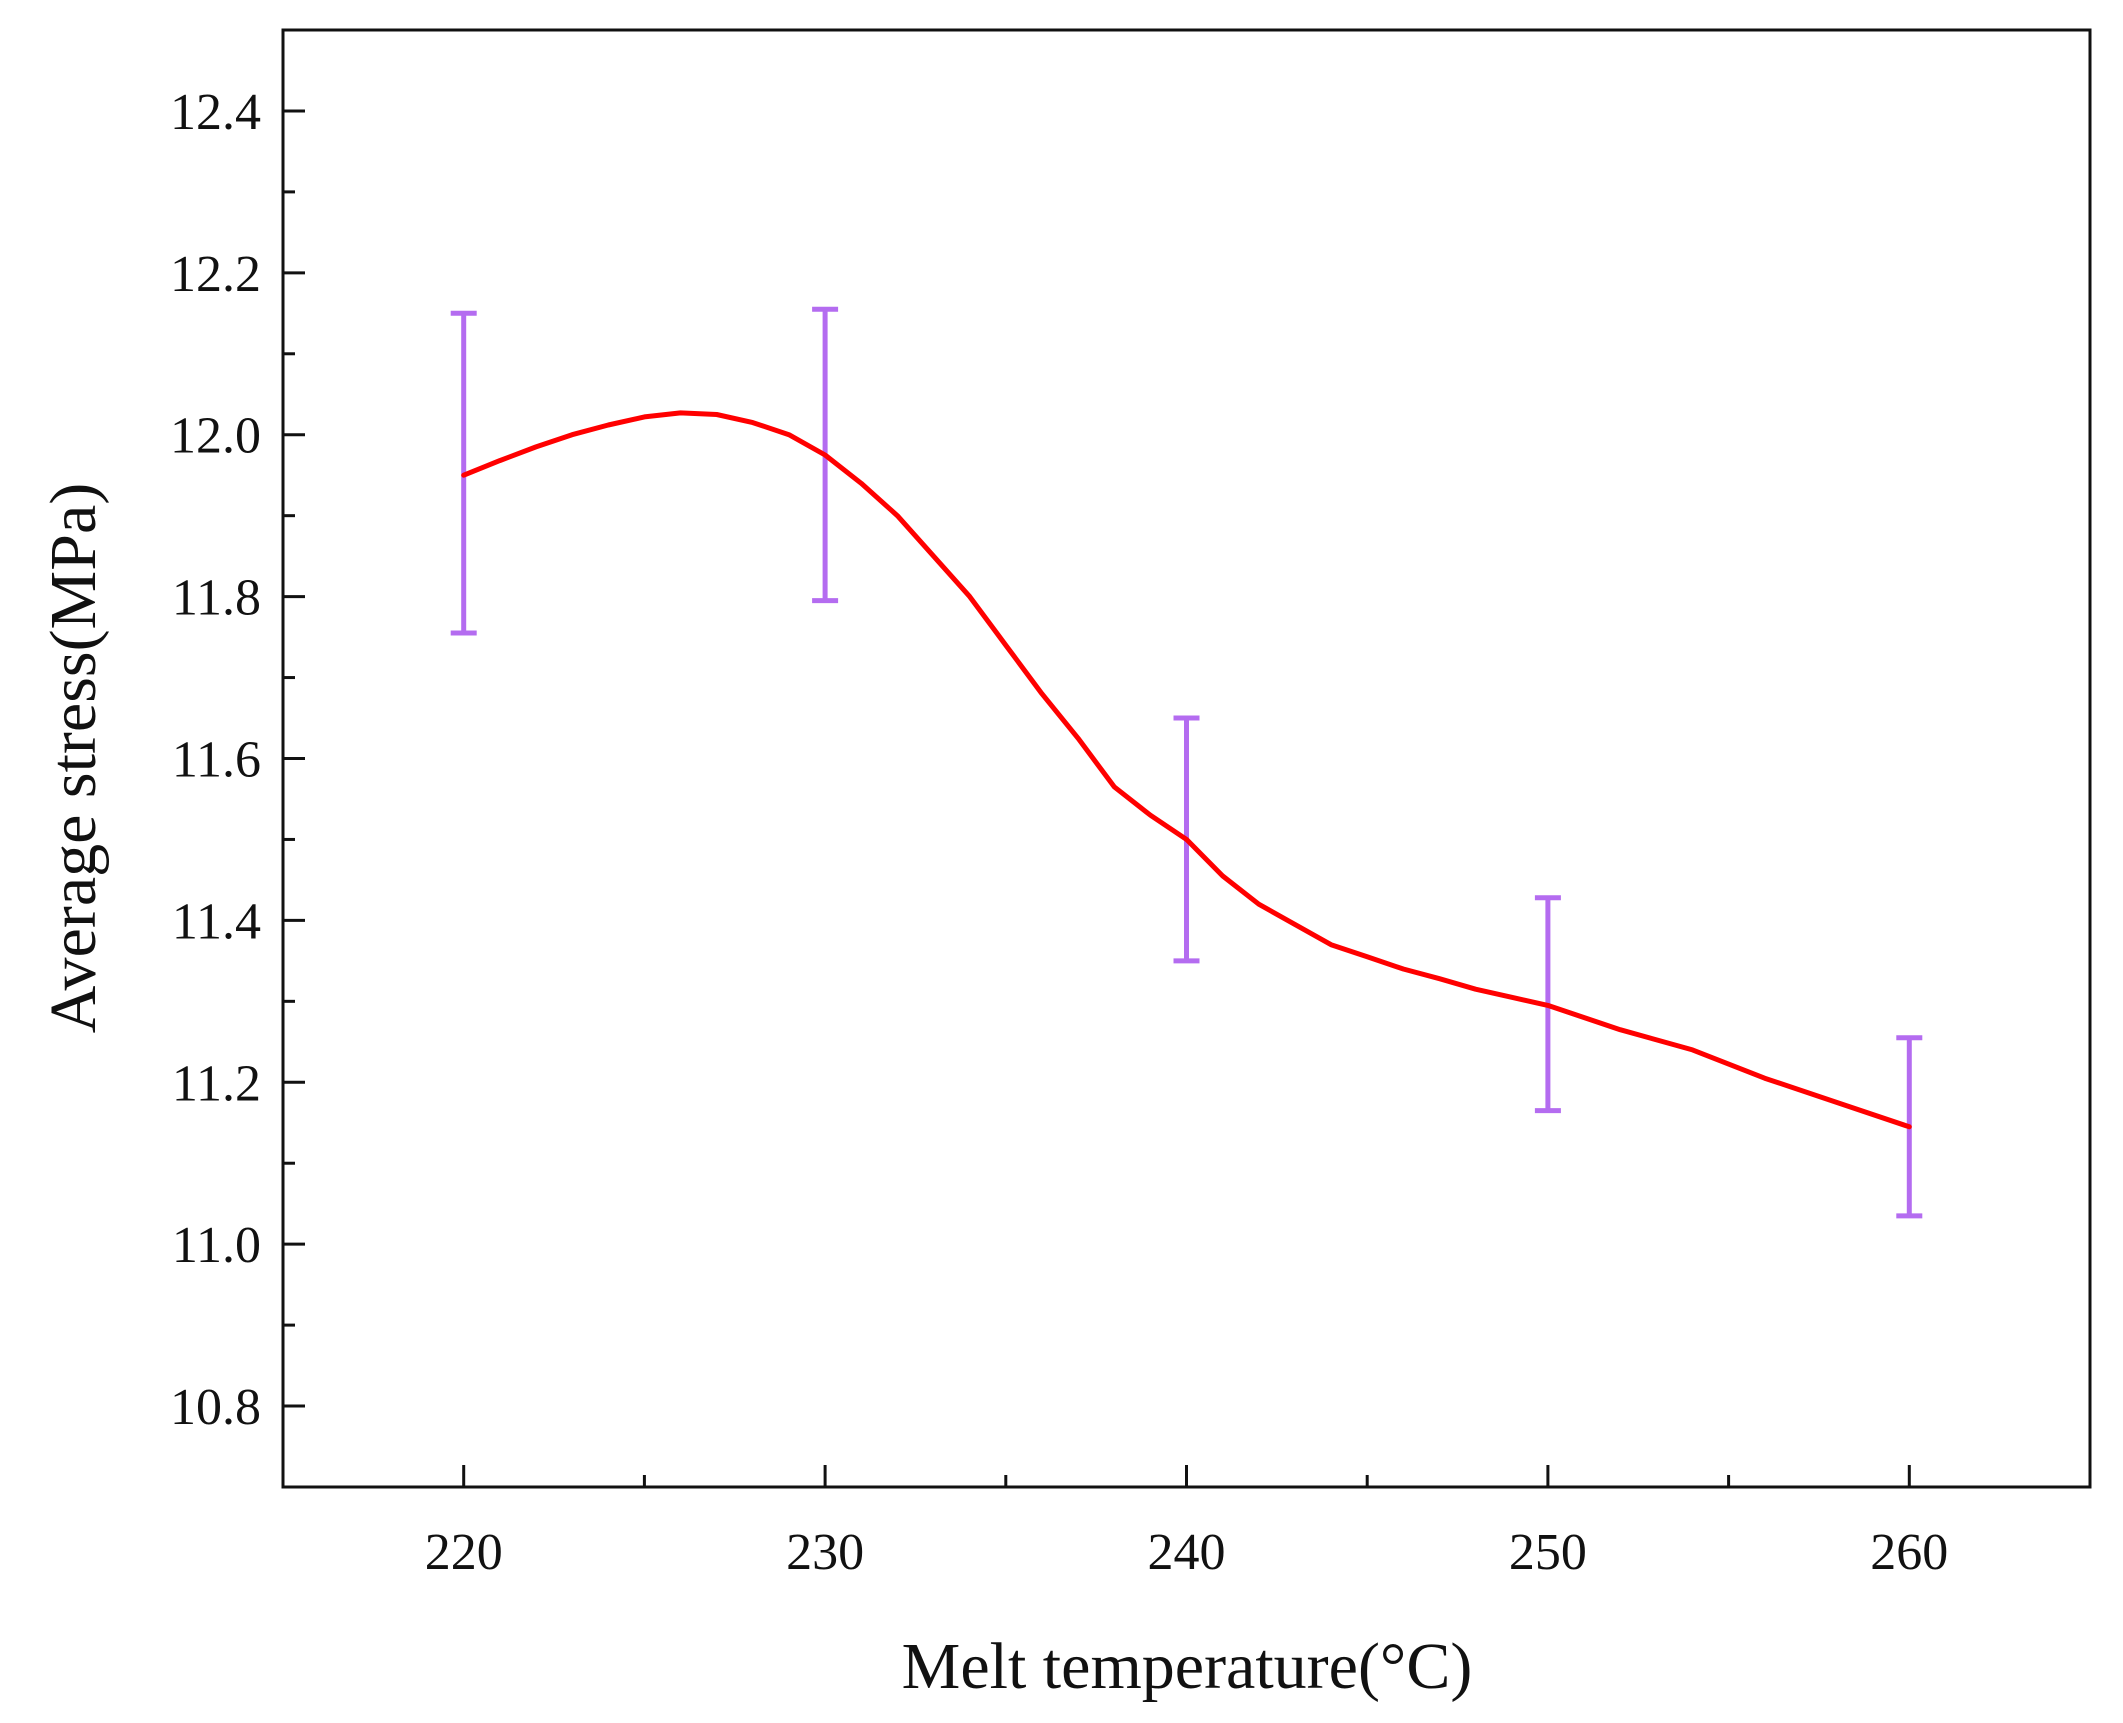  What do you see at coordinates (215, 112) in the screenshot?
I see `y-tick-label: 12.4` at bounding box center [215, 112].